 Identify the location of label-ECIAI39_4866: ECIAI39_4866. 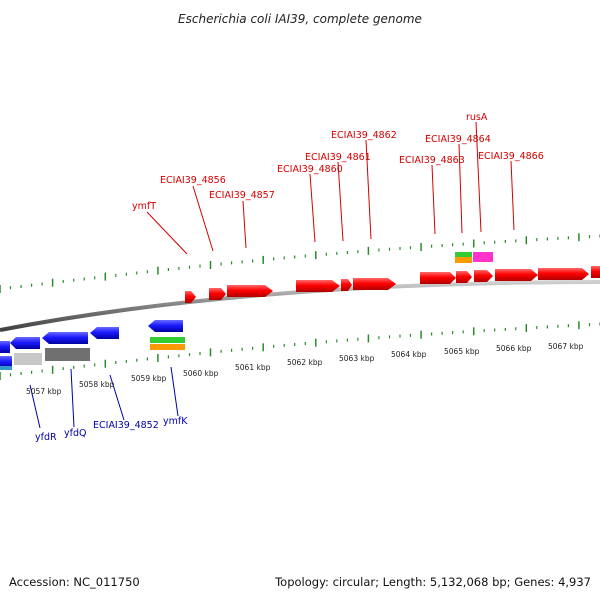
(511, 156).